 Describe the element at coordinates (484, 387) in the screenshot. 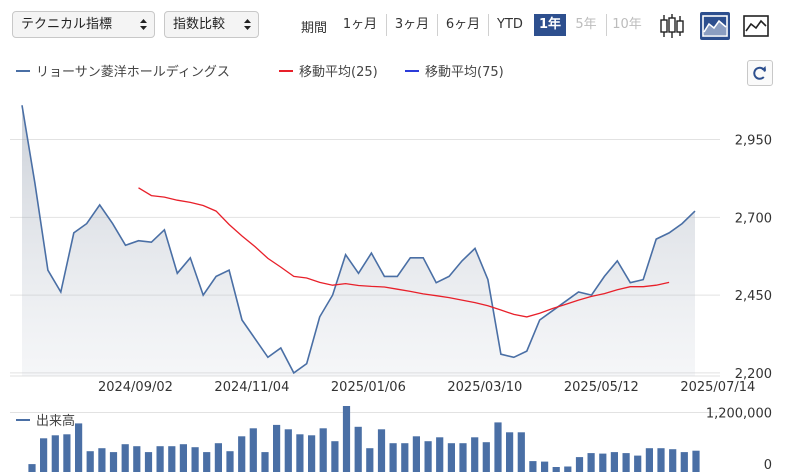

I see `x-tick-label: 2025/03/10` at that location.